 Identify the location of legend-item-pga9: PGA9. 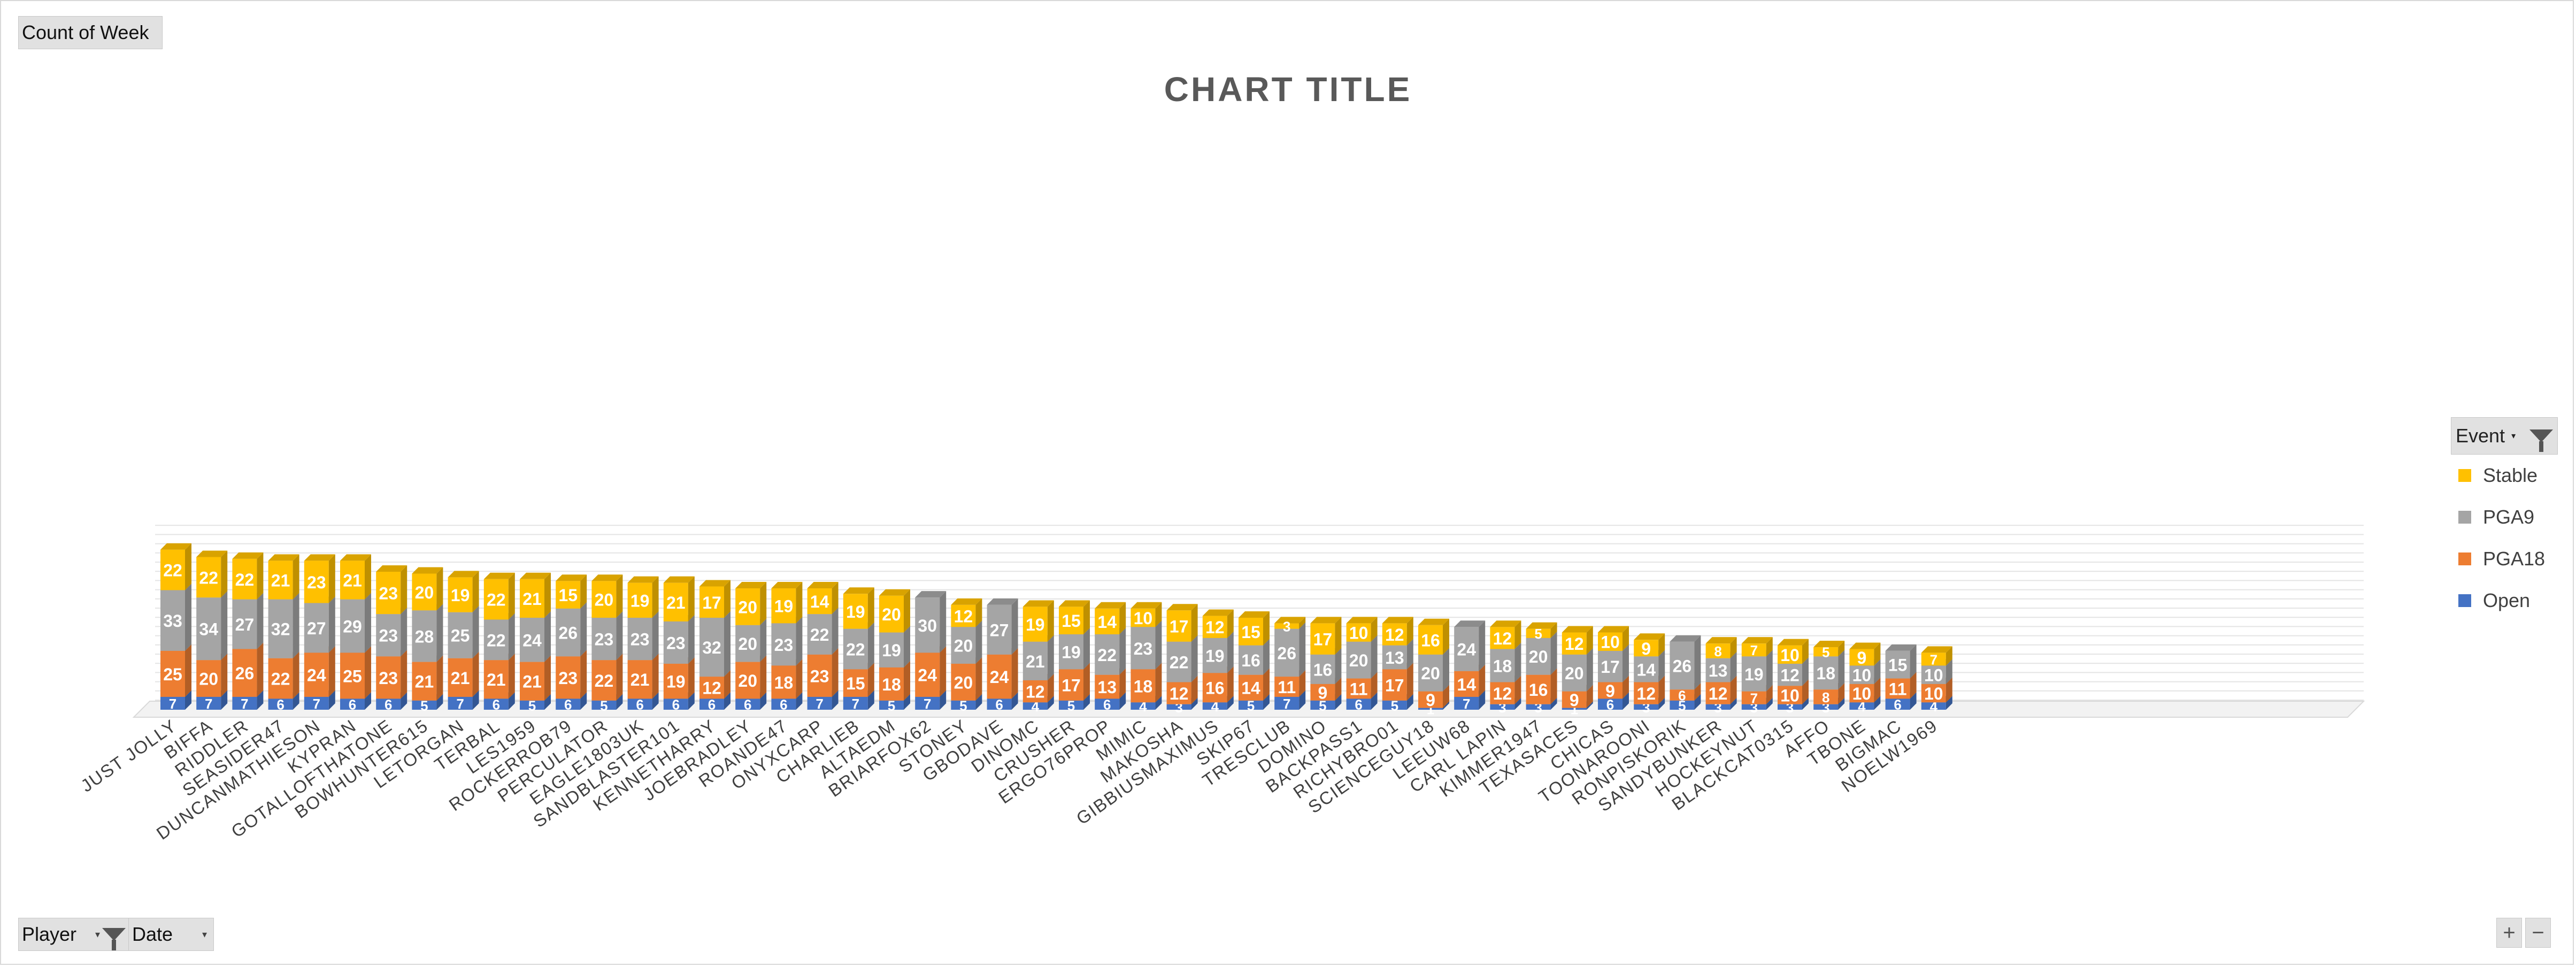
(2504, 517).